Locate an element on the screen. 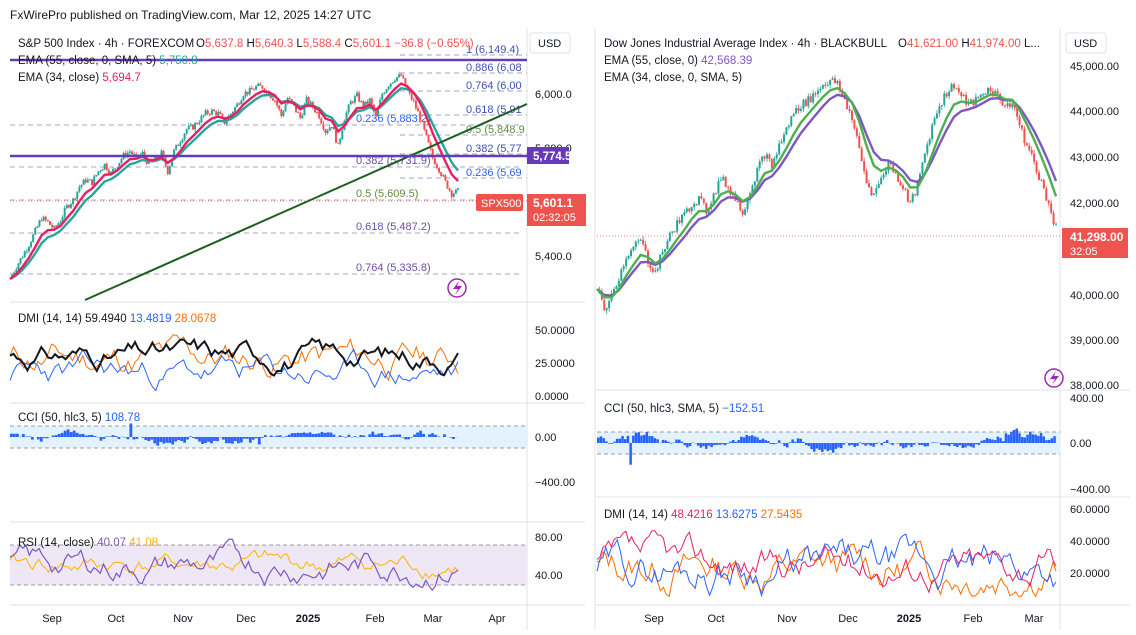  sp500-ema34-legend: EMA (34, close) 5,694.7 is located at coordinates (79, 78).